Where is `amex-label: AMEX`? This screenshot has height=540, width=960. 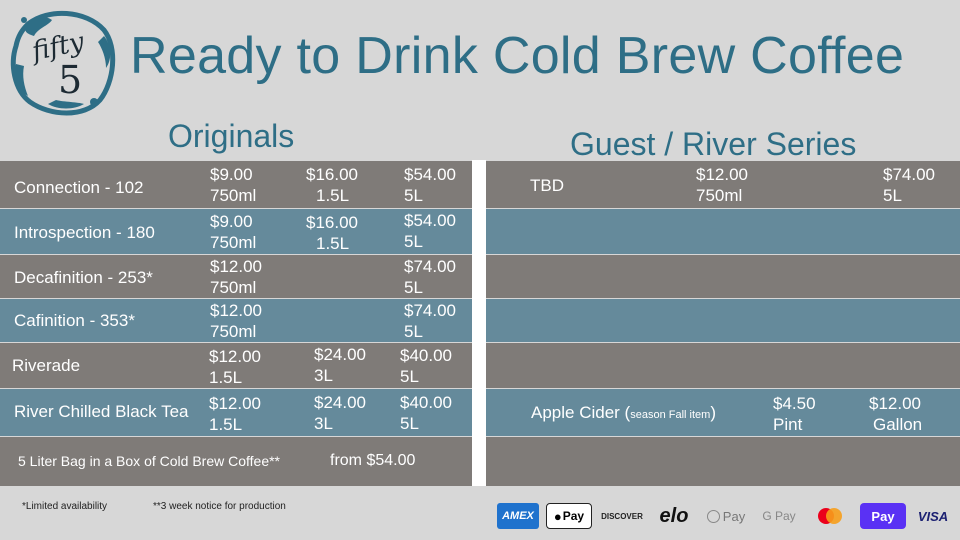
amex-label: AMEX is located at coordinates (518, 516).